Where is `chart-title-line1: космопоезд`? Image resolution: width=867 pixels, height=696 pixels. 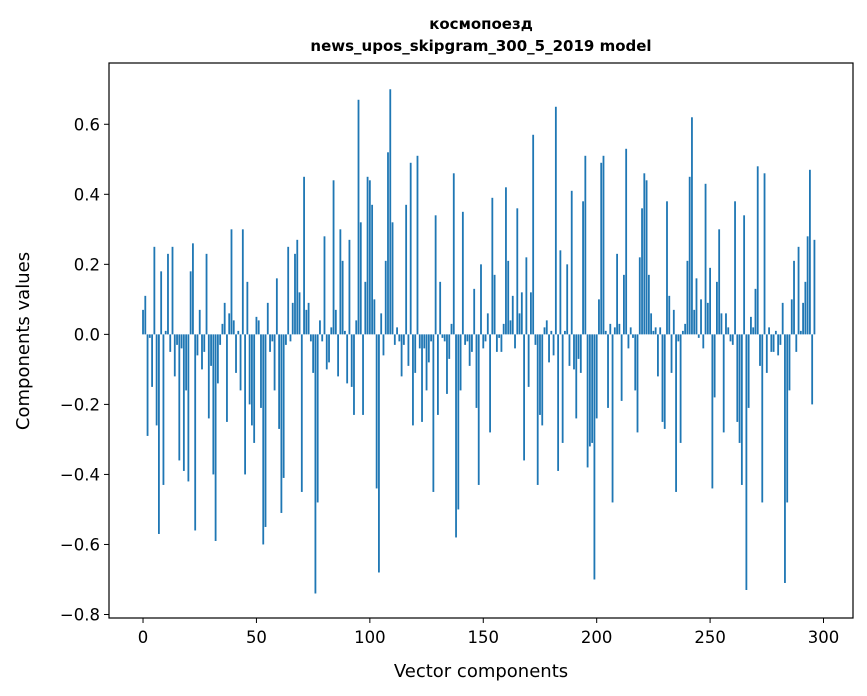
chart-title-line1: космопоезд is located at coordinates (481, 24).